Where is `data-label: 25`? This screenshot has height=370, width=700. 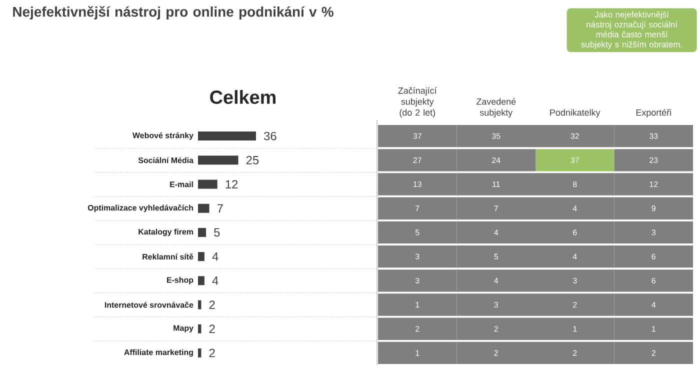
data-label: 25 is located at coordinates (252, 160).